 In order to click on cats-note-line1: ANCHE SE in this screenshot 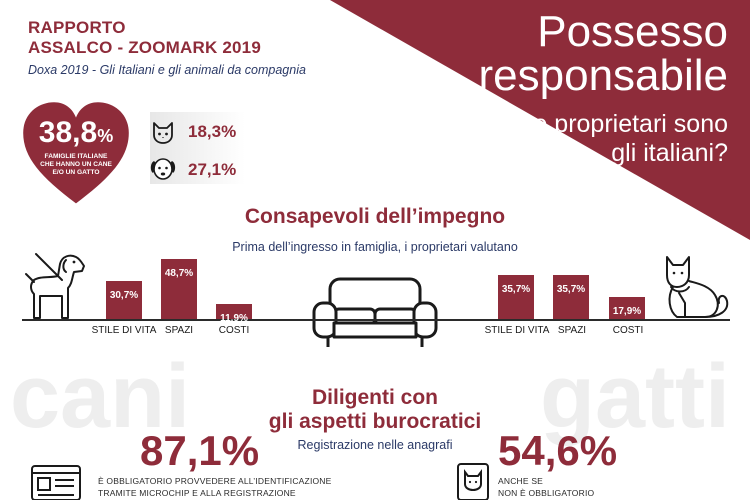, I will do `click(521, 481)`.